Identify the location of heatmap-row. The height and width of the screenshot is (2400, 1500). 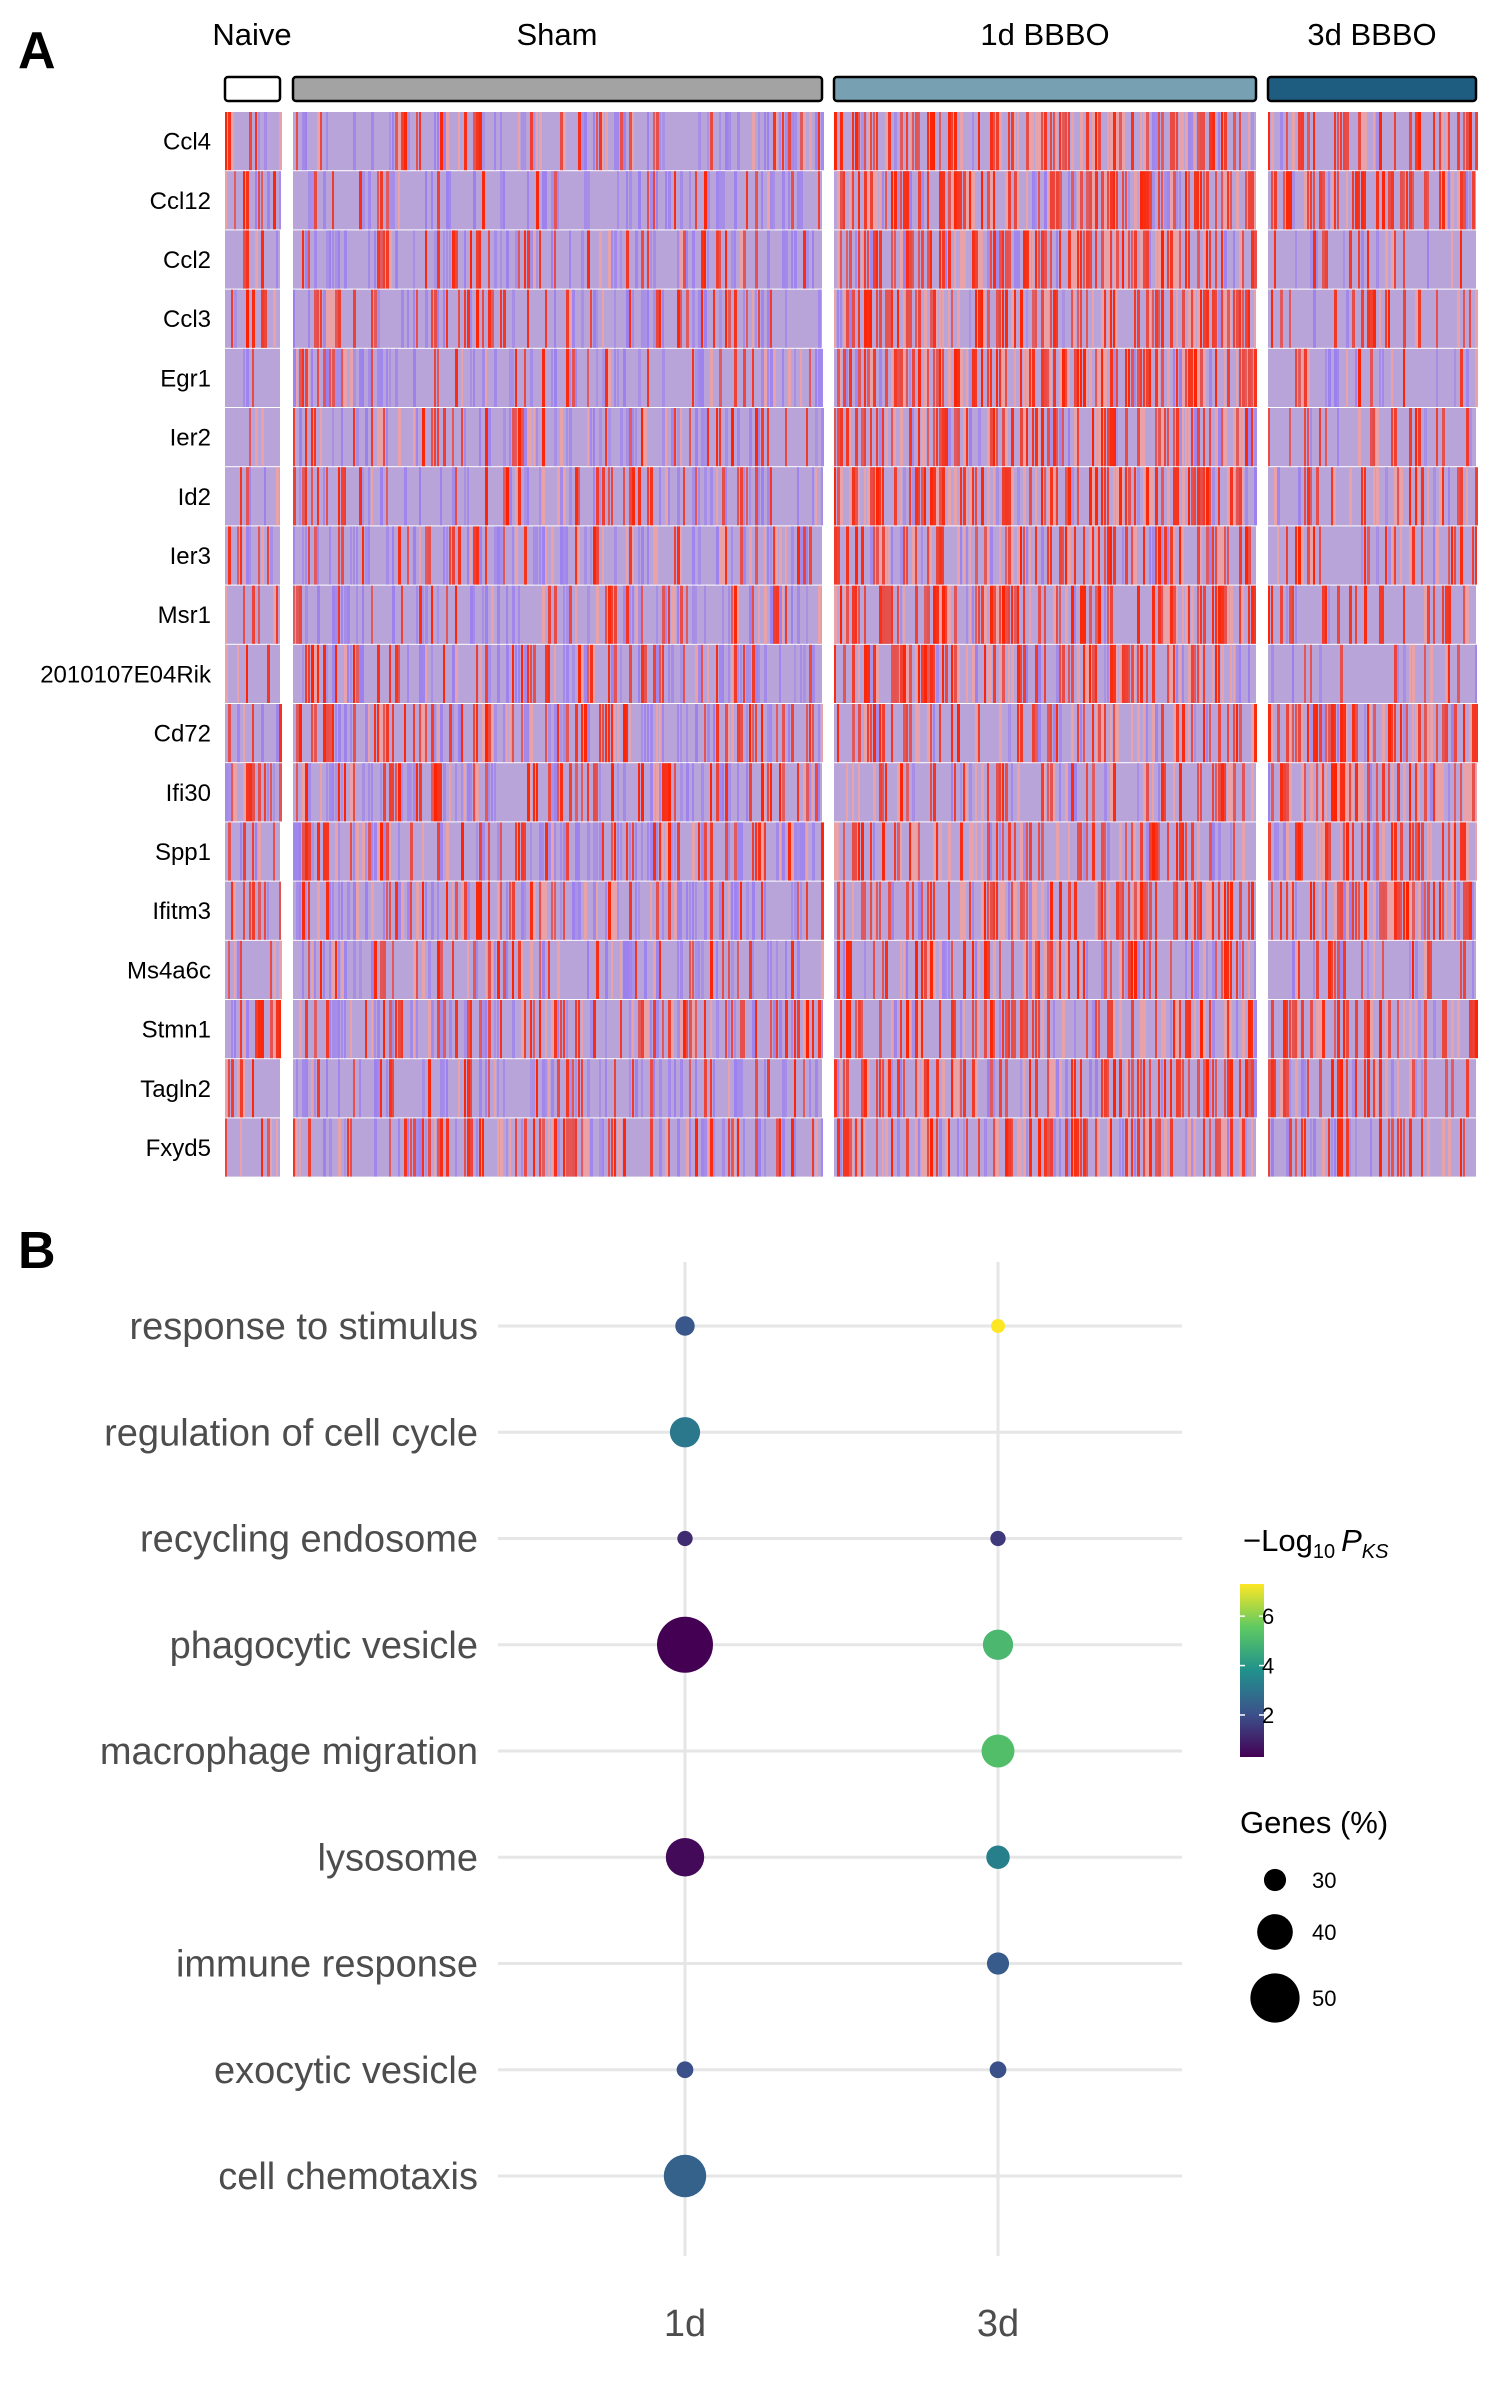
(851, 141).